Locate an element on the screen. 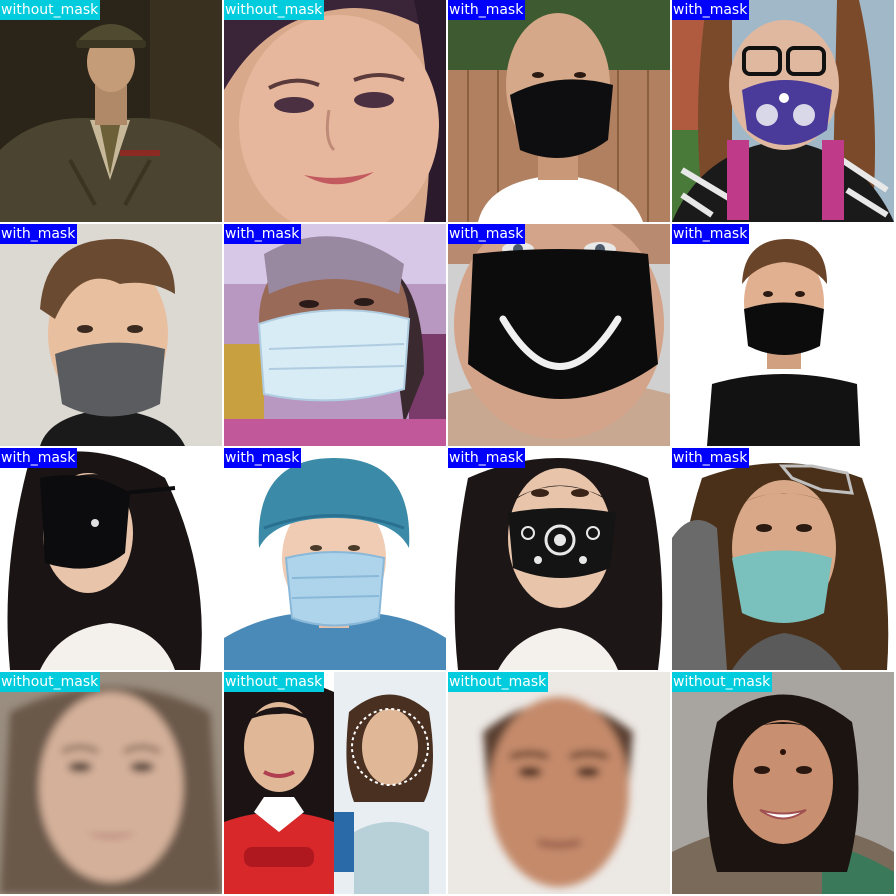  grey-mask-photo is located at coordinates (111, 335).